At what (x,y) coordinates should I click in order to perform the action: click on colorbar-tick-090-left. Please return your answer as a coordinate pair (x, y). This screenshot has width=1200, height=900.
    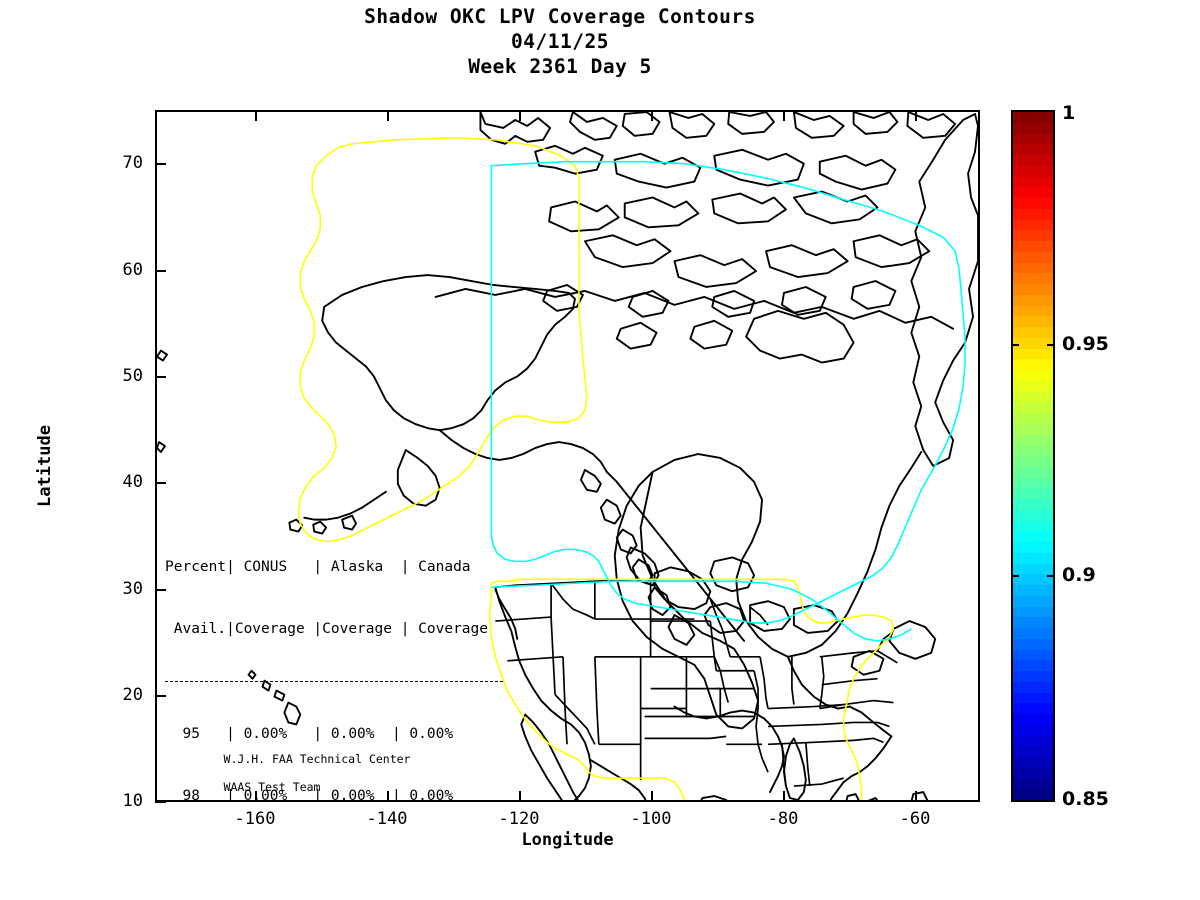
    Looking at the image, I should click on (1015, 576).